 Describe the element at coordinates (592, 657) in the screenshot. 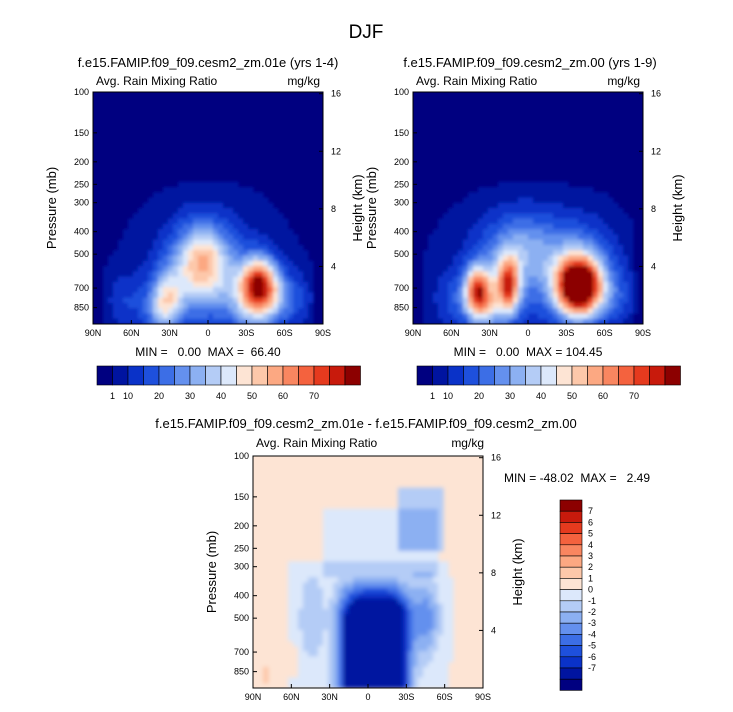

I see `colorbar-label: -6` at that location.